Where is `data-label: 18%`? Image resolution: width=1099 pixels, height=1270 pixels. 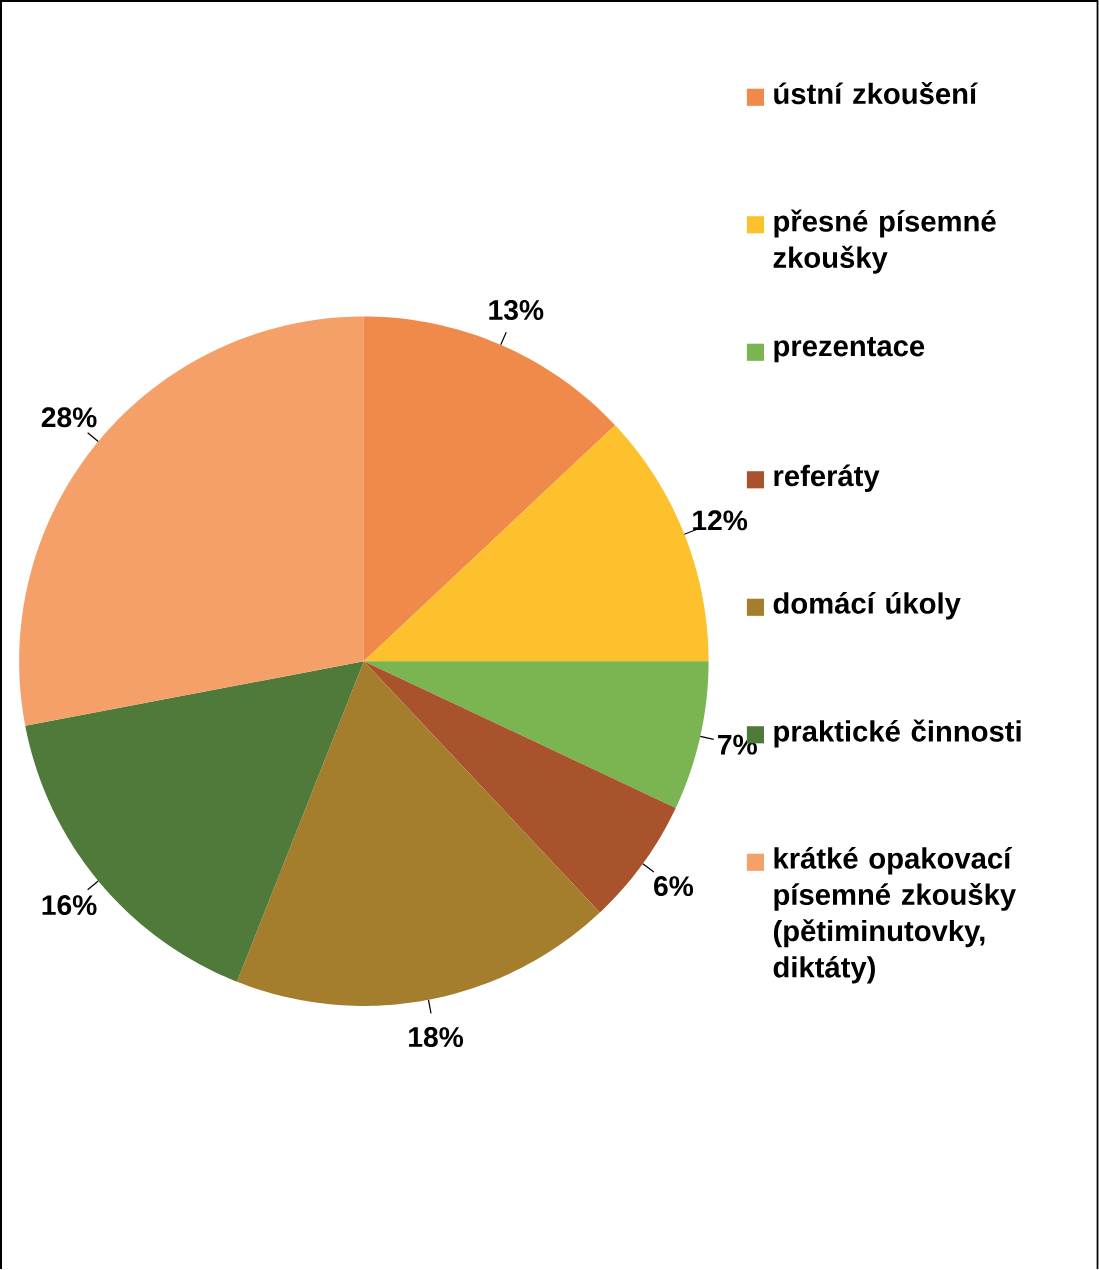 data-label: 18% is located at coordinates (436, 1037).